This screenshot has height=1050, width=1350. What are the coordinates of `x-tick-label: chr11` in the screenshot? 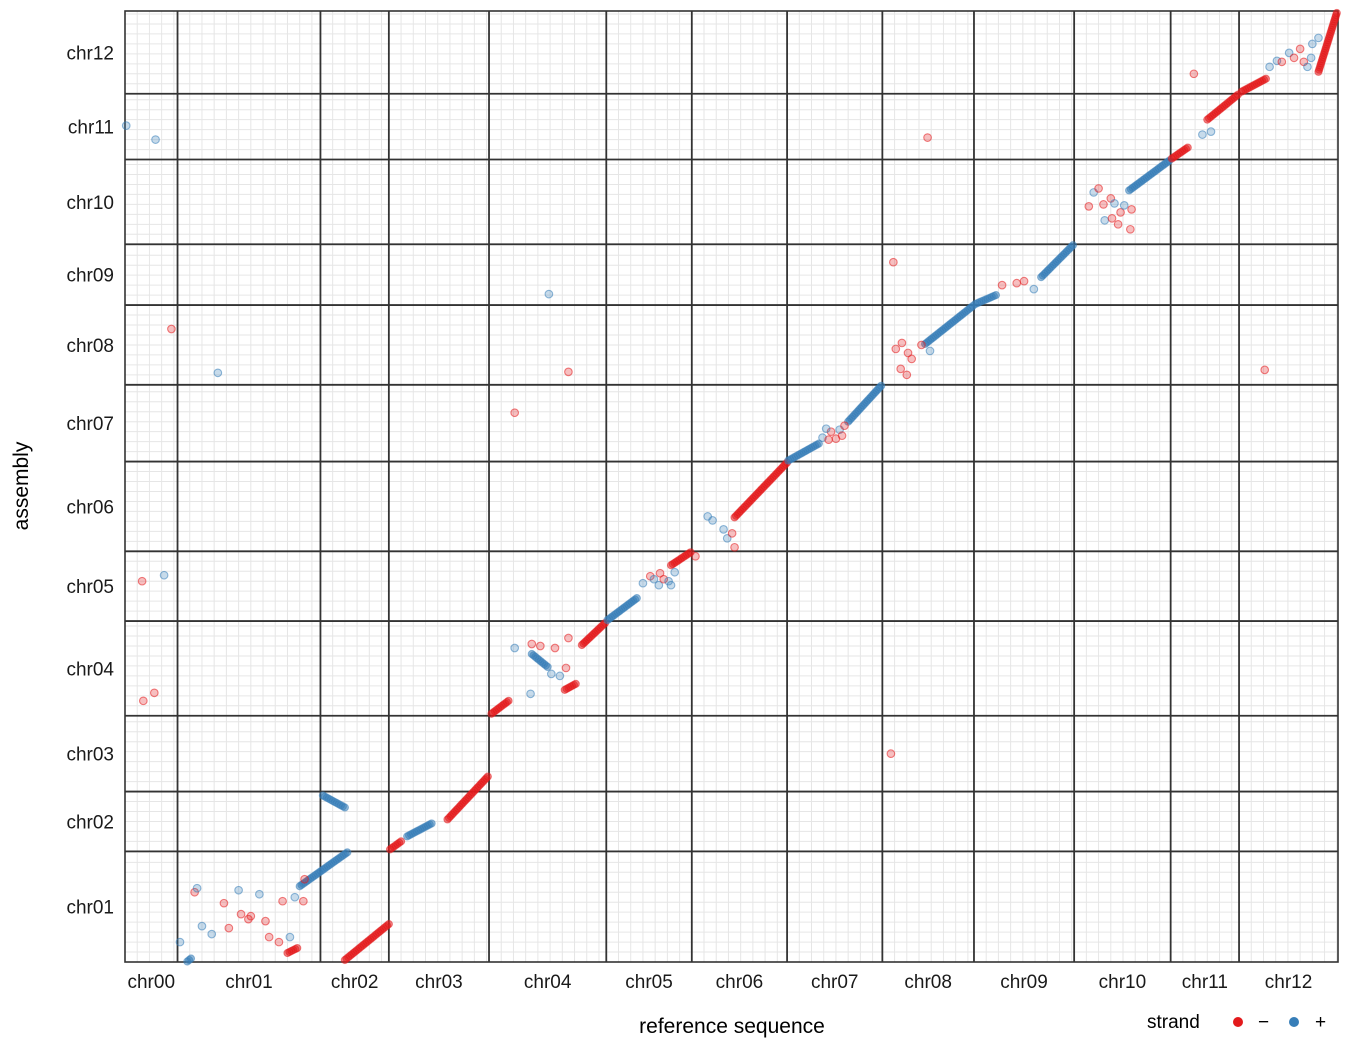 It's located at (1205, 982).